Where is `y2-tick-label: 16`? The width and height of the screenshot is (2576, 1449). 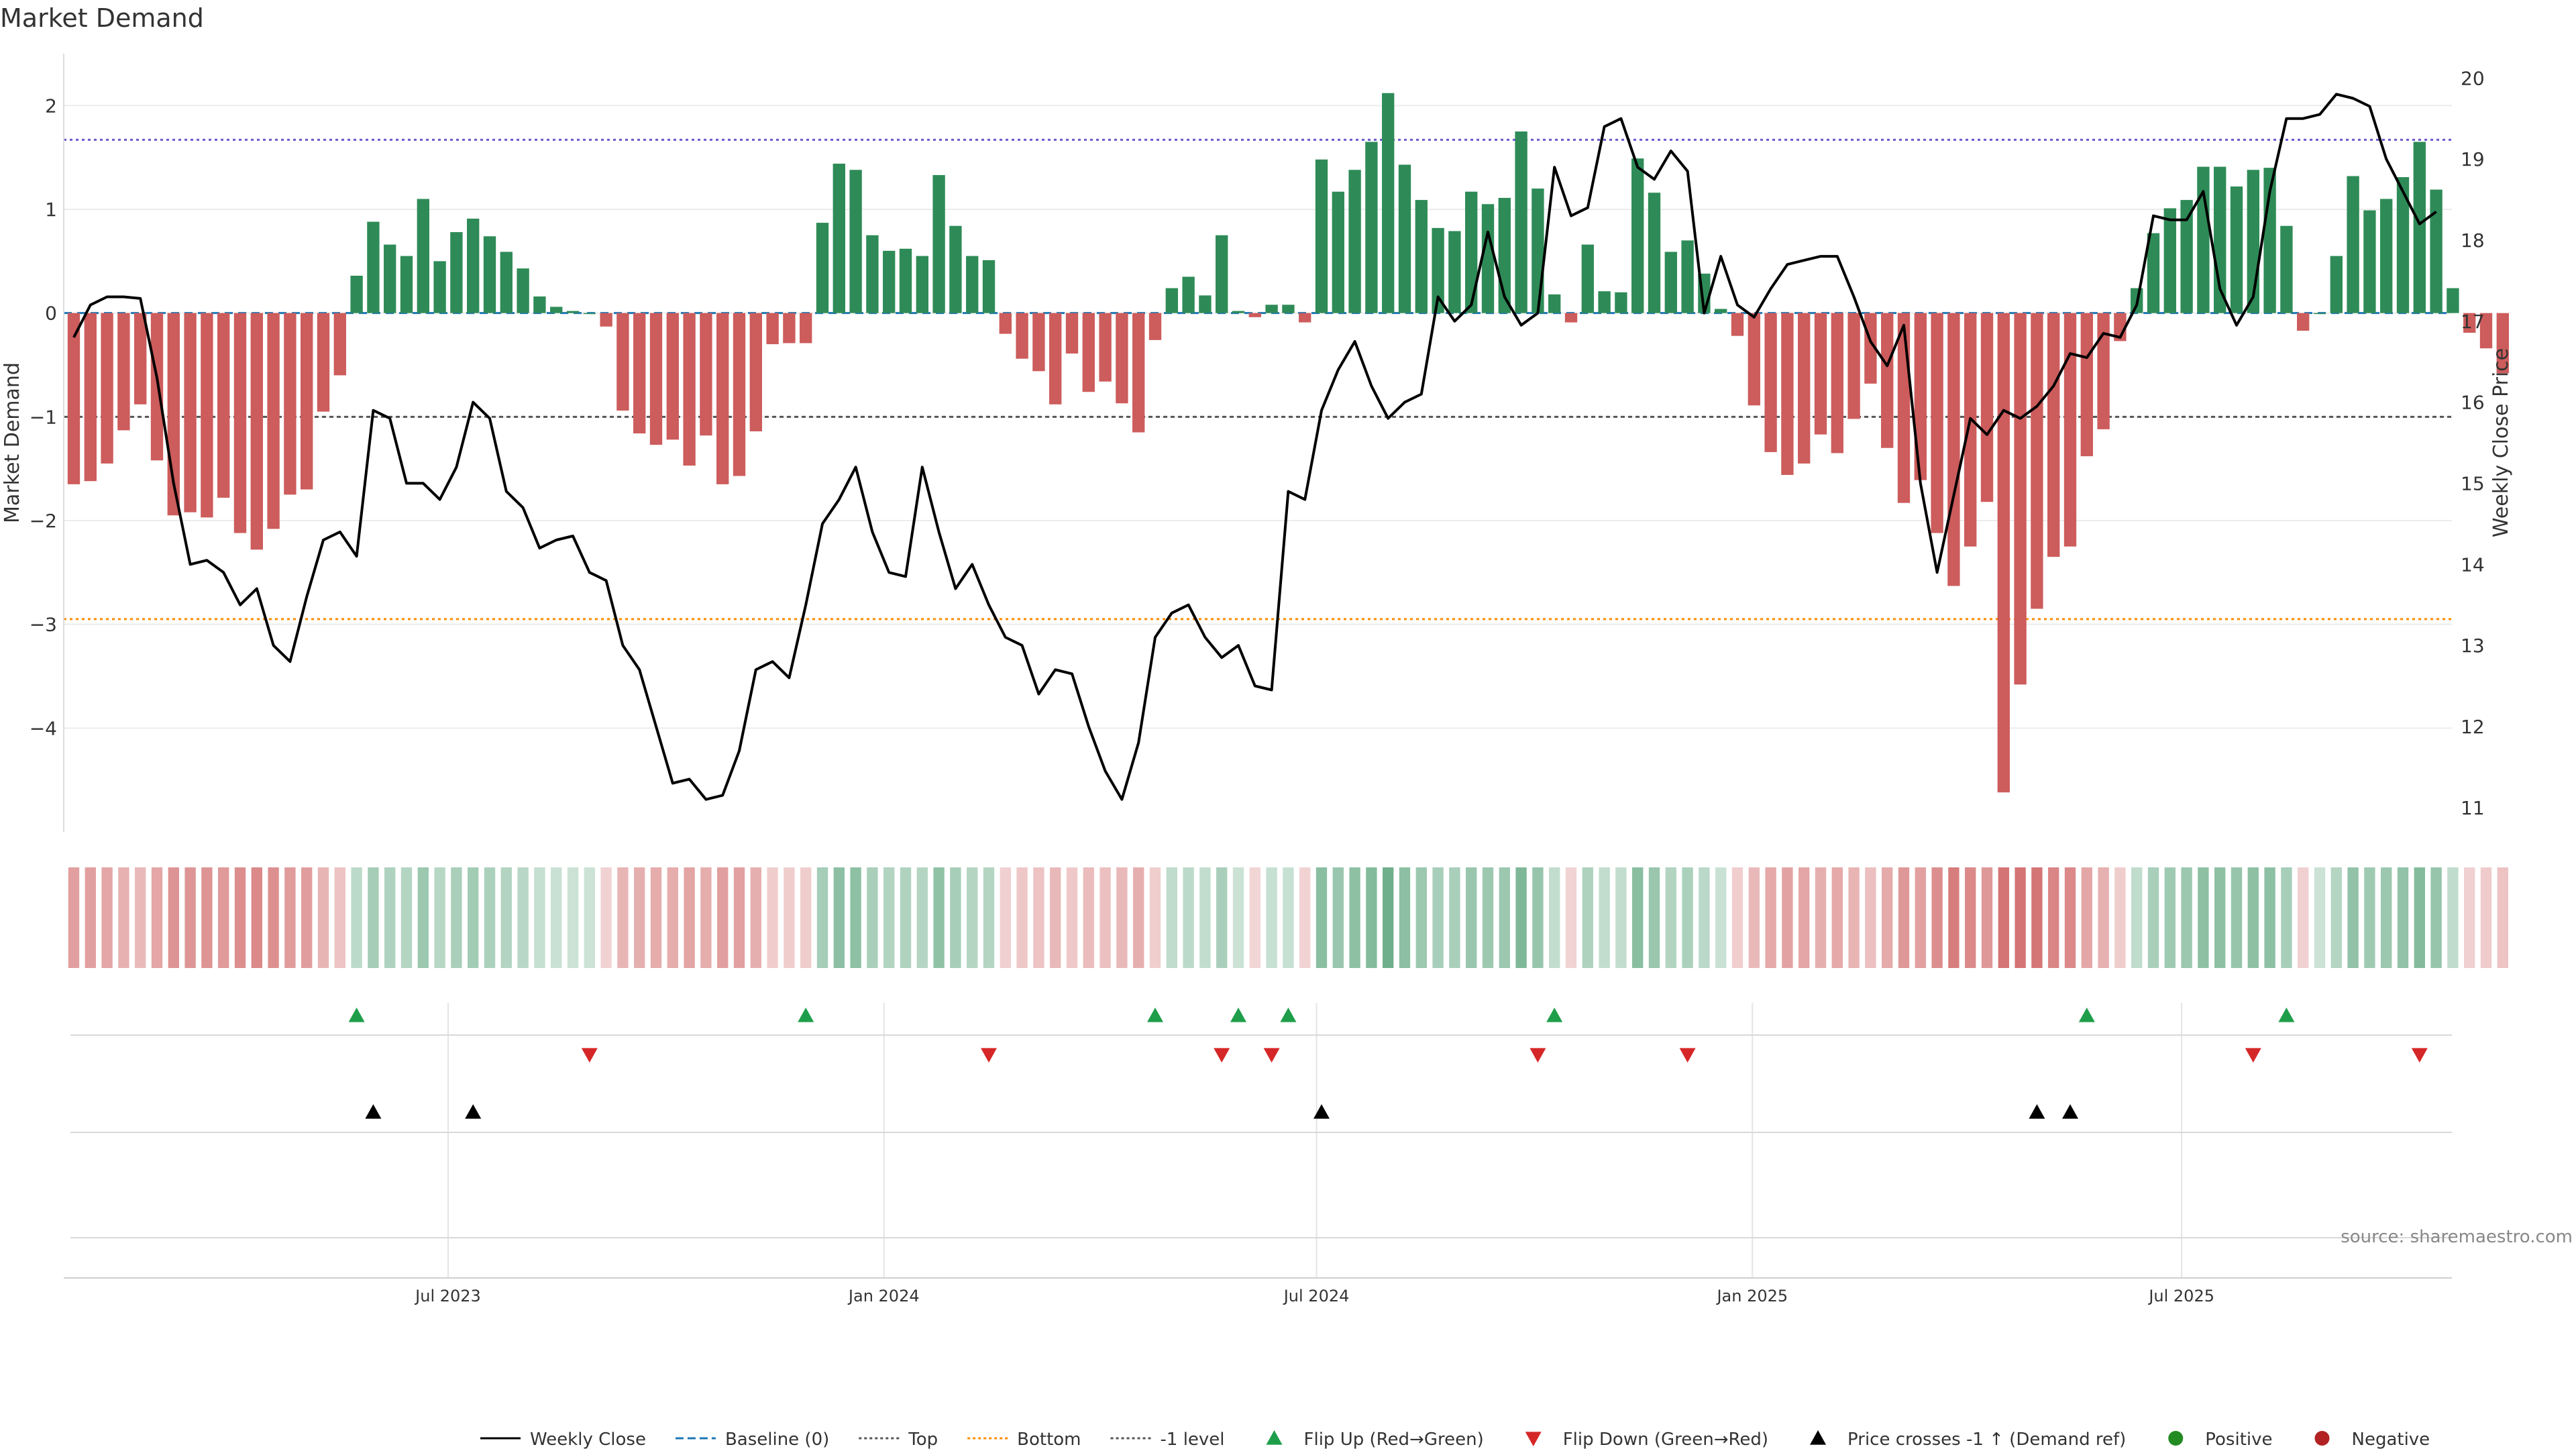 y2-tick-label: 16 is located at coordinates (2473, 403).